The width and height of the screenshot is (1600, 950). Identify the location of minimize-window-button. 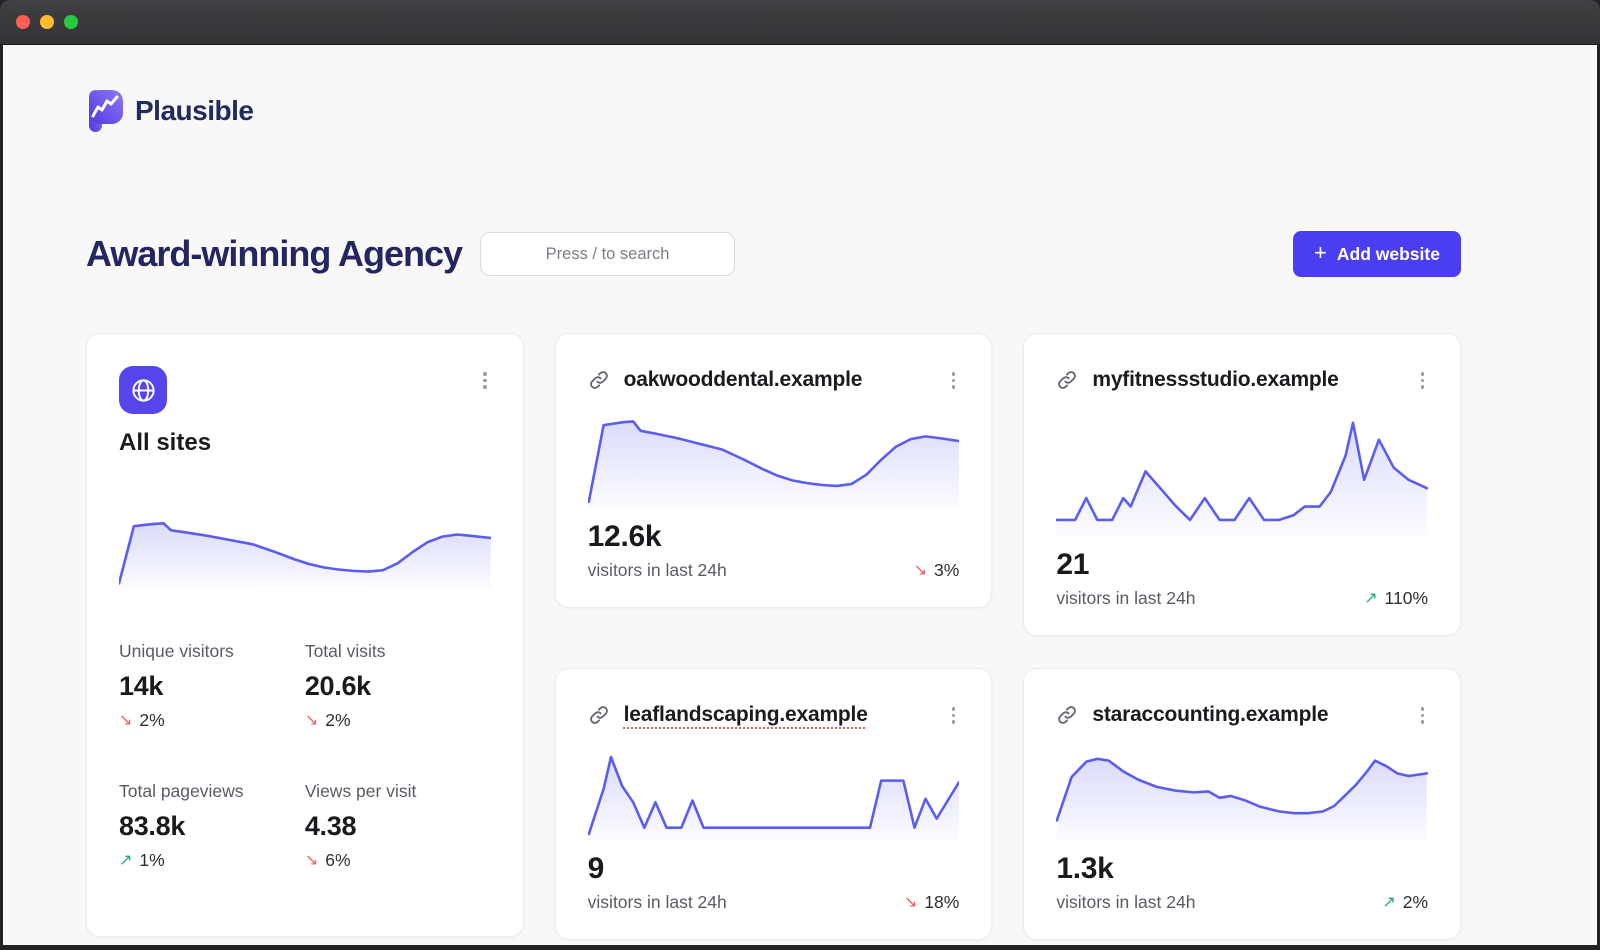
(47, 22).